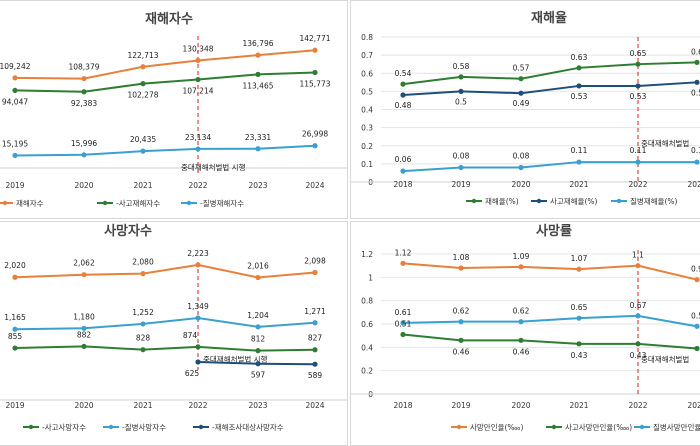 The width and height of the screenshot is (700, 446). I want to click on data-label: 0.46, so click(521, 351).